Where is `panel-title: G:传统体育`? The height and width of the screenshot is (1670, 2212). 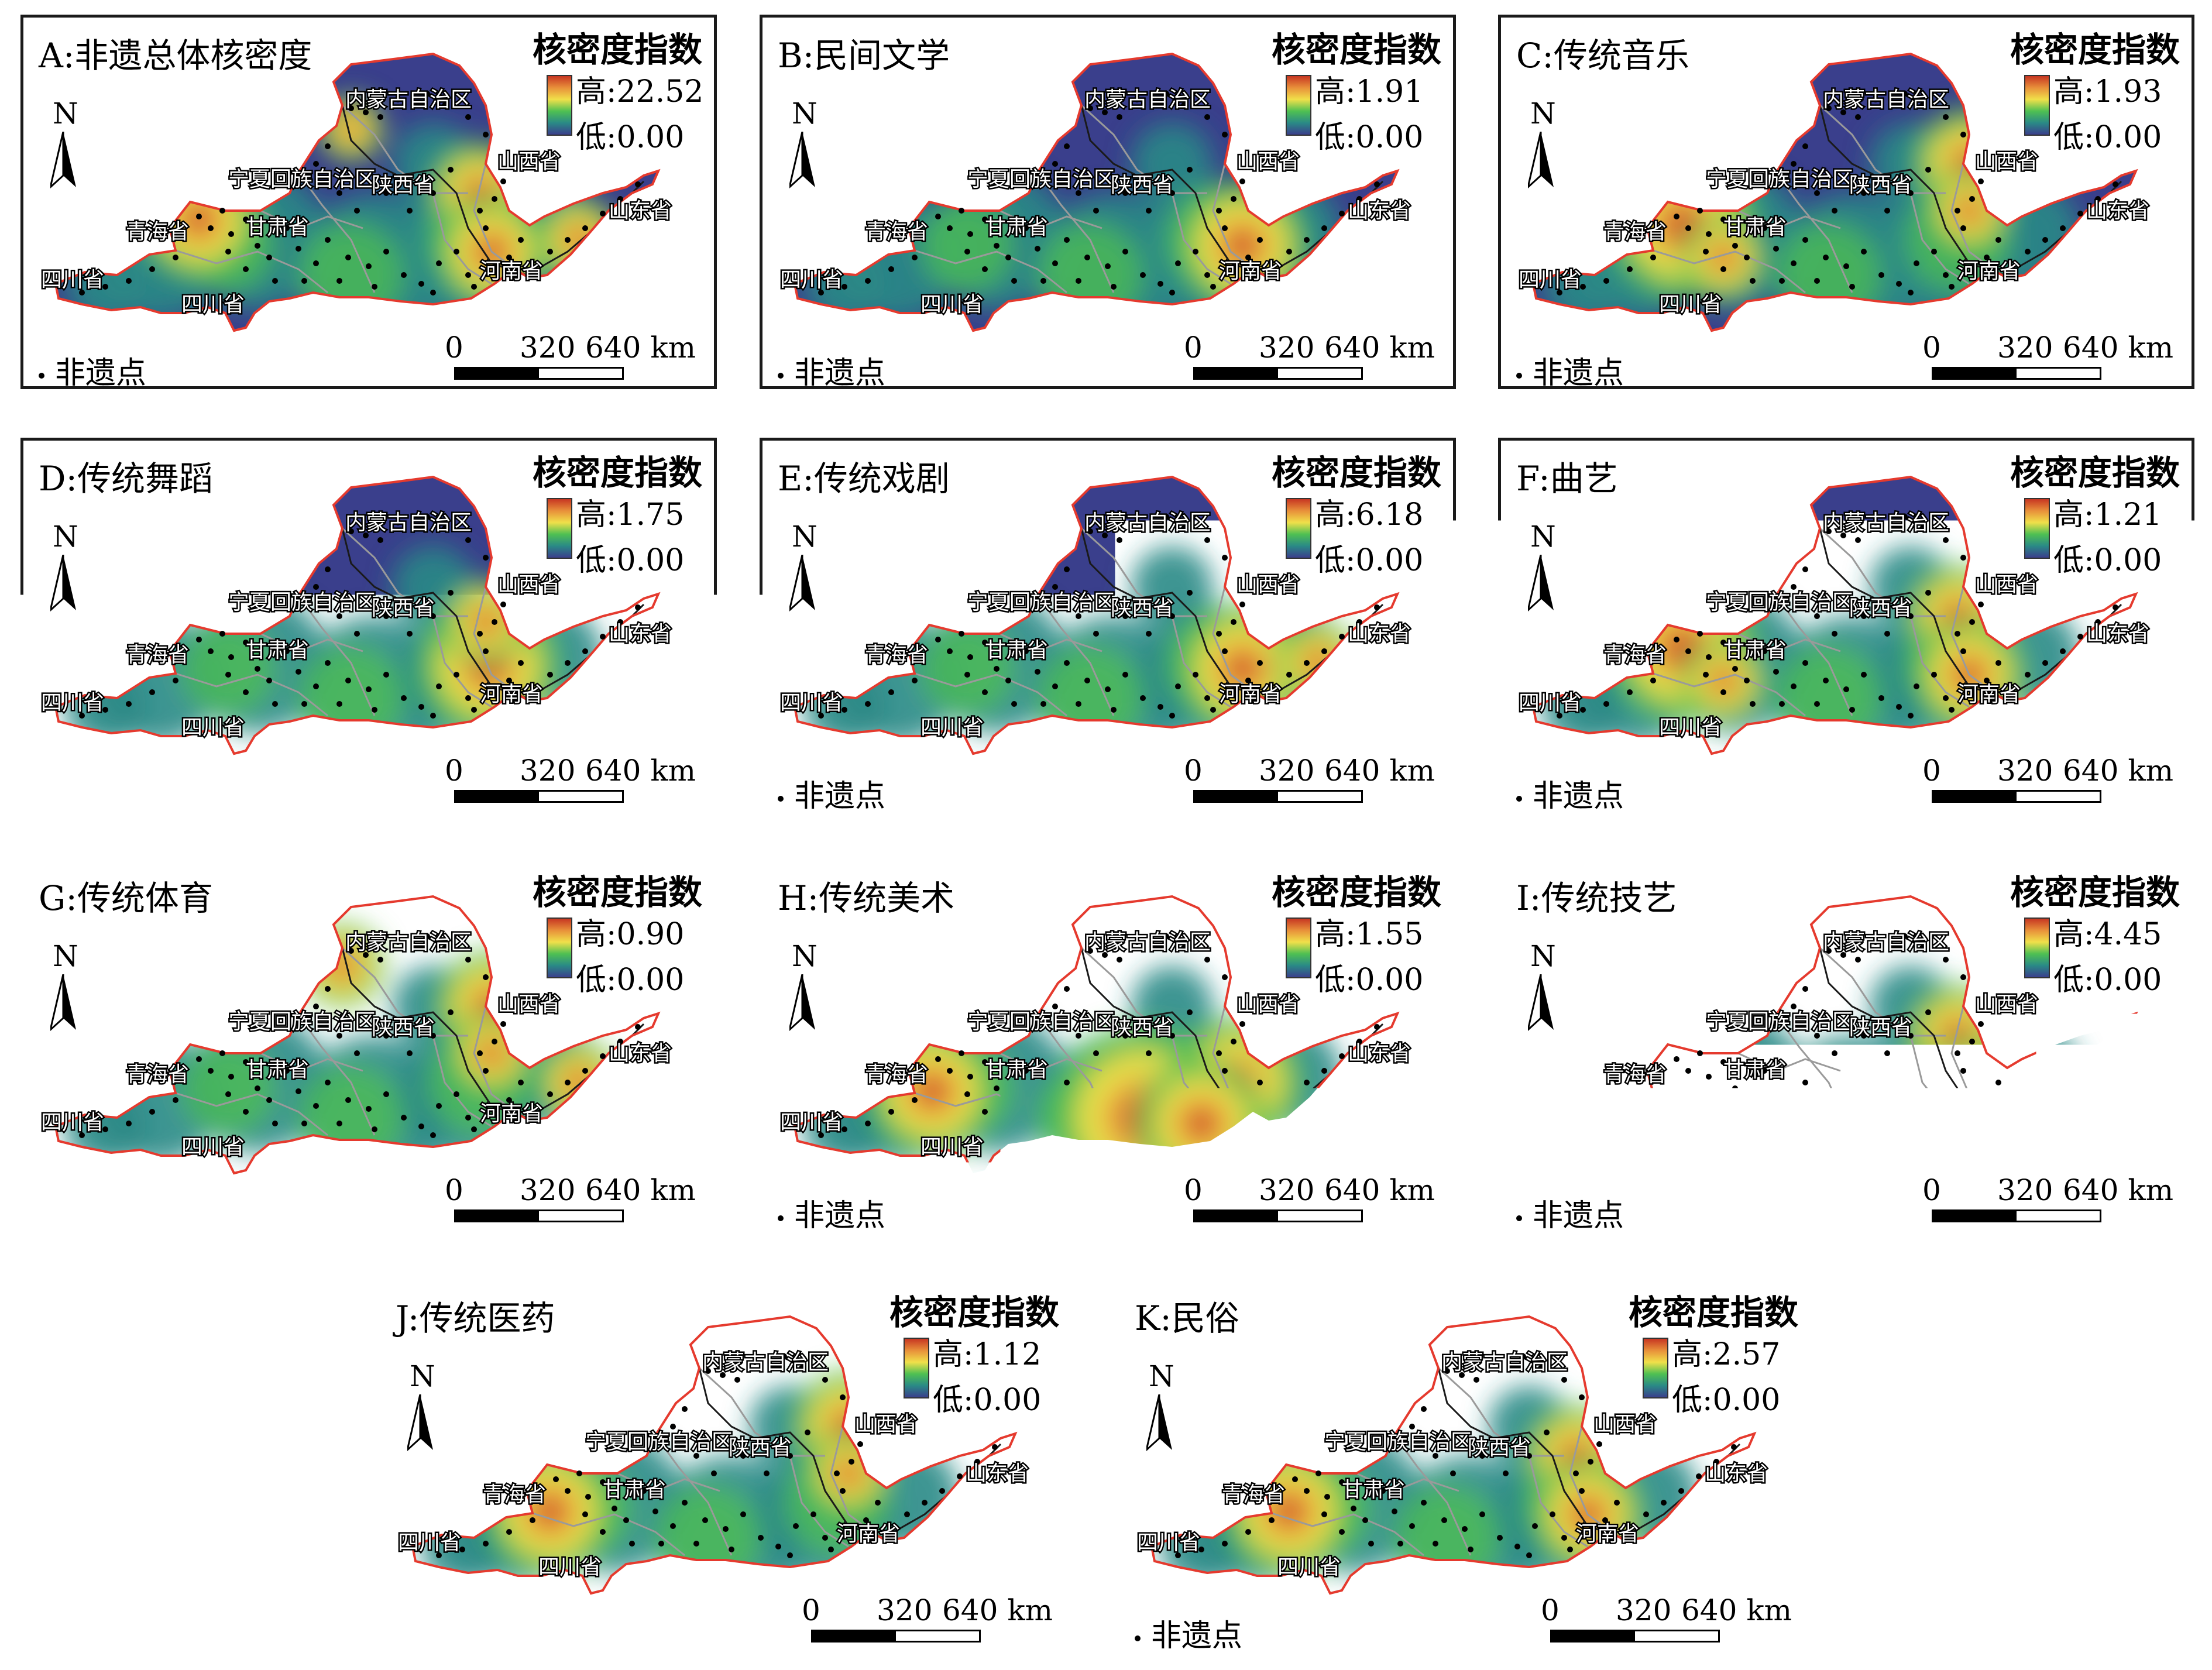 panel-title: G:传统体育 is located at coordinates (126, 895).